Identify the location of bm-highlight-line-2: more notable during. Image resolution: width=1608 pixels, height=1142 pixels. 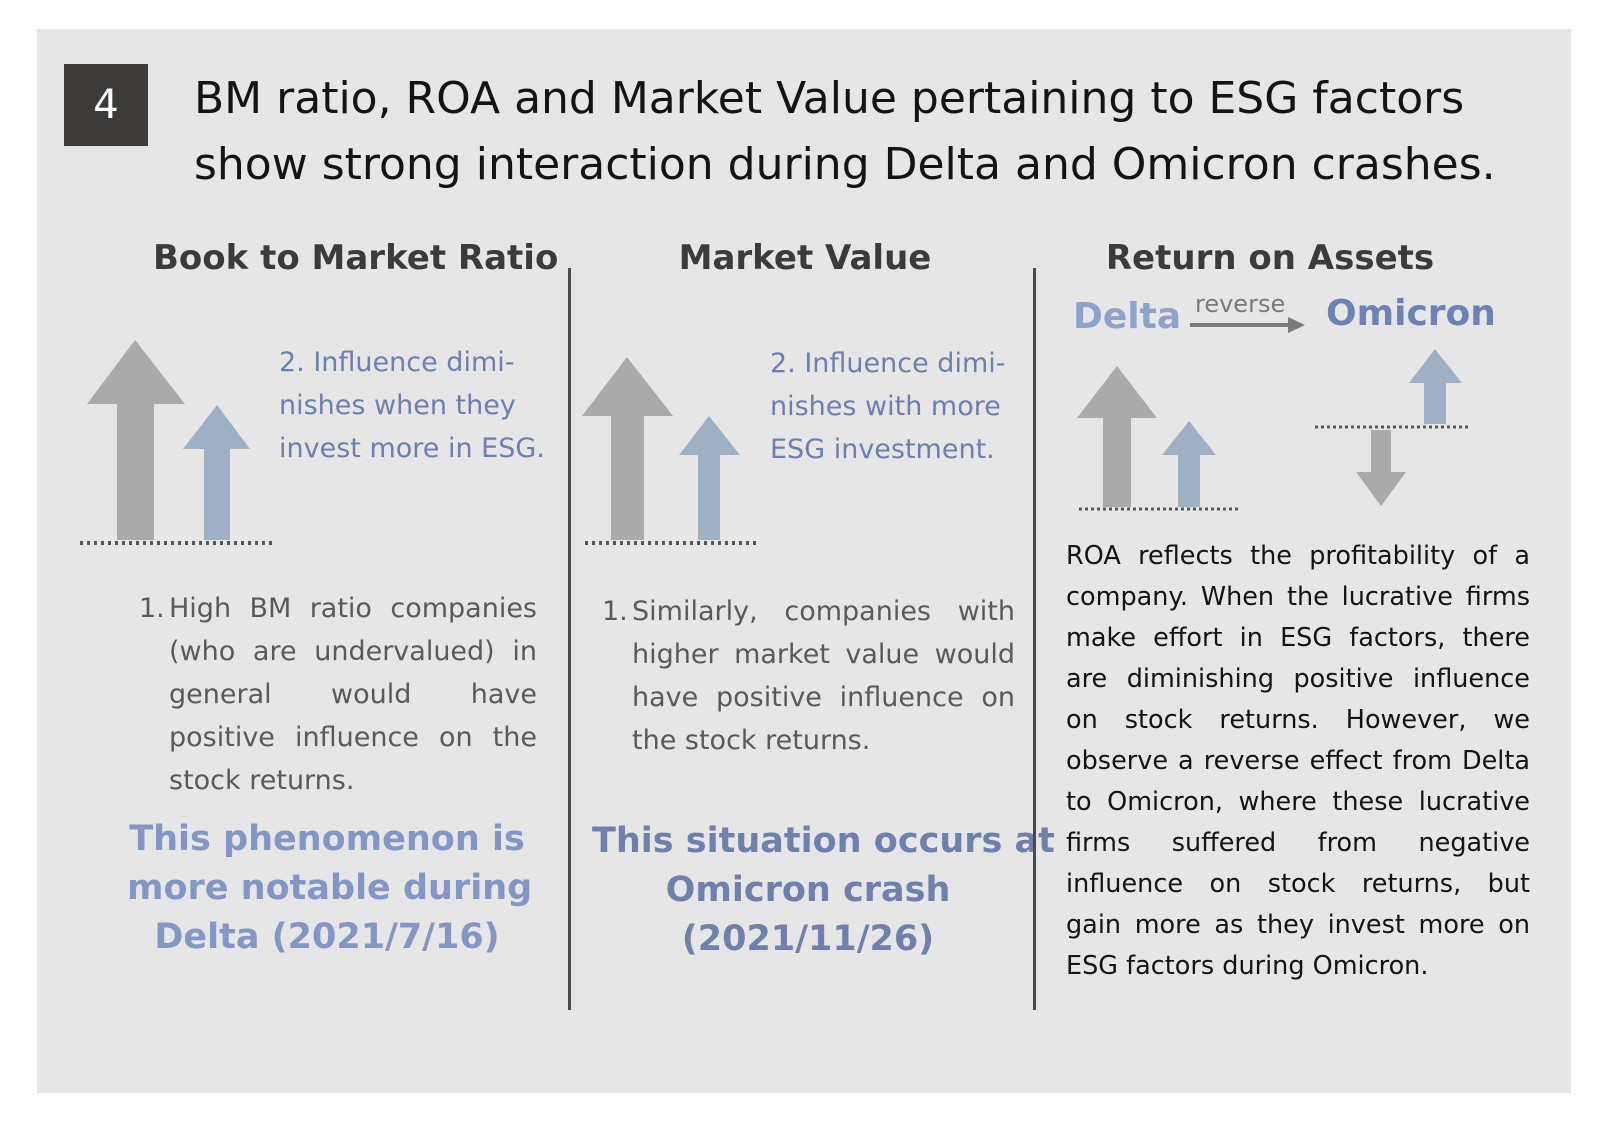
(330, 888).